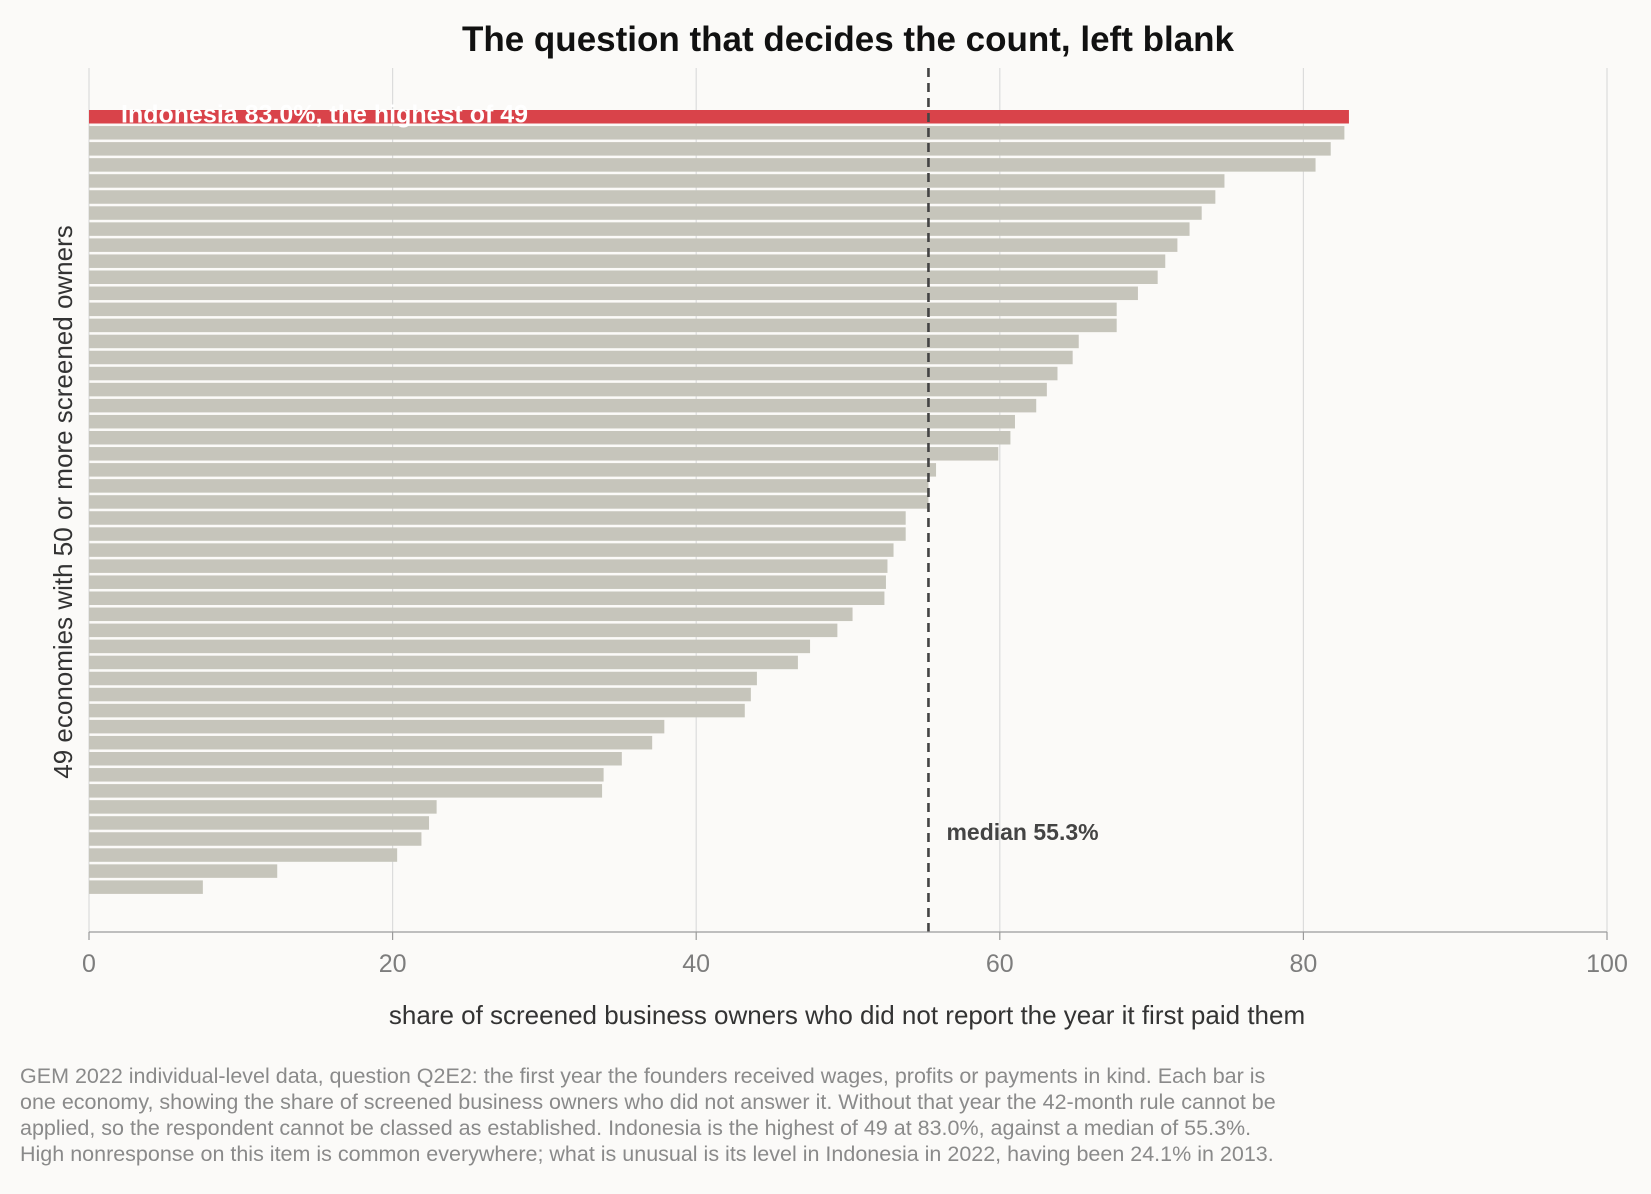  Describe the element at coordinates (719, 117) in the screenshot. I see `bar-highlight` at that location.